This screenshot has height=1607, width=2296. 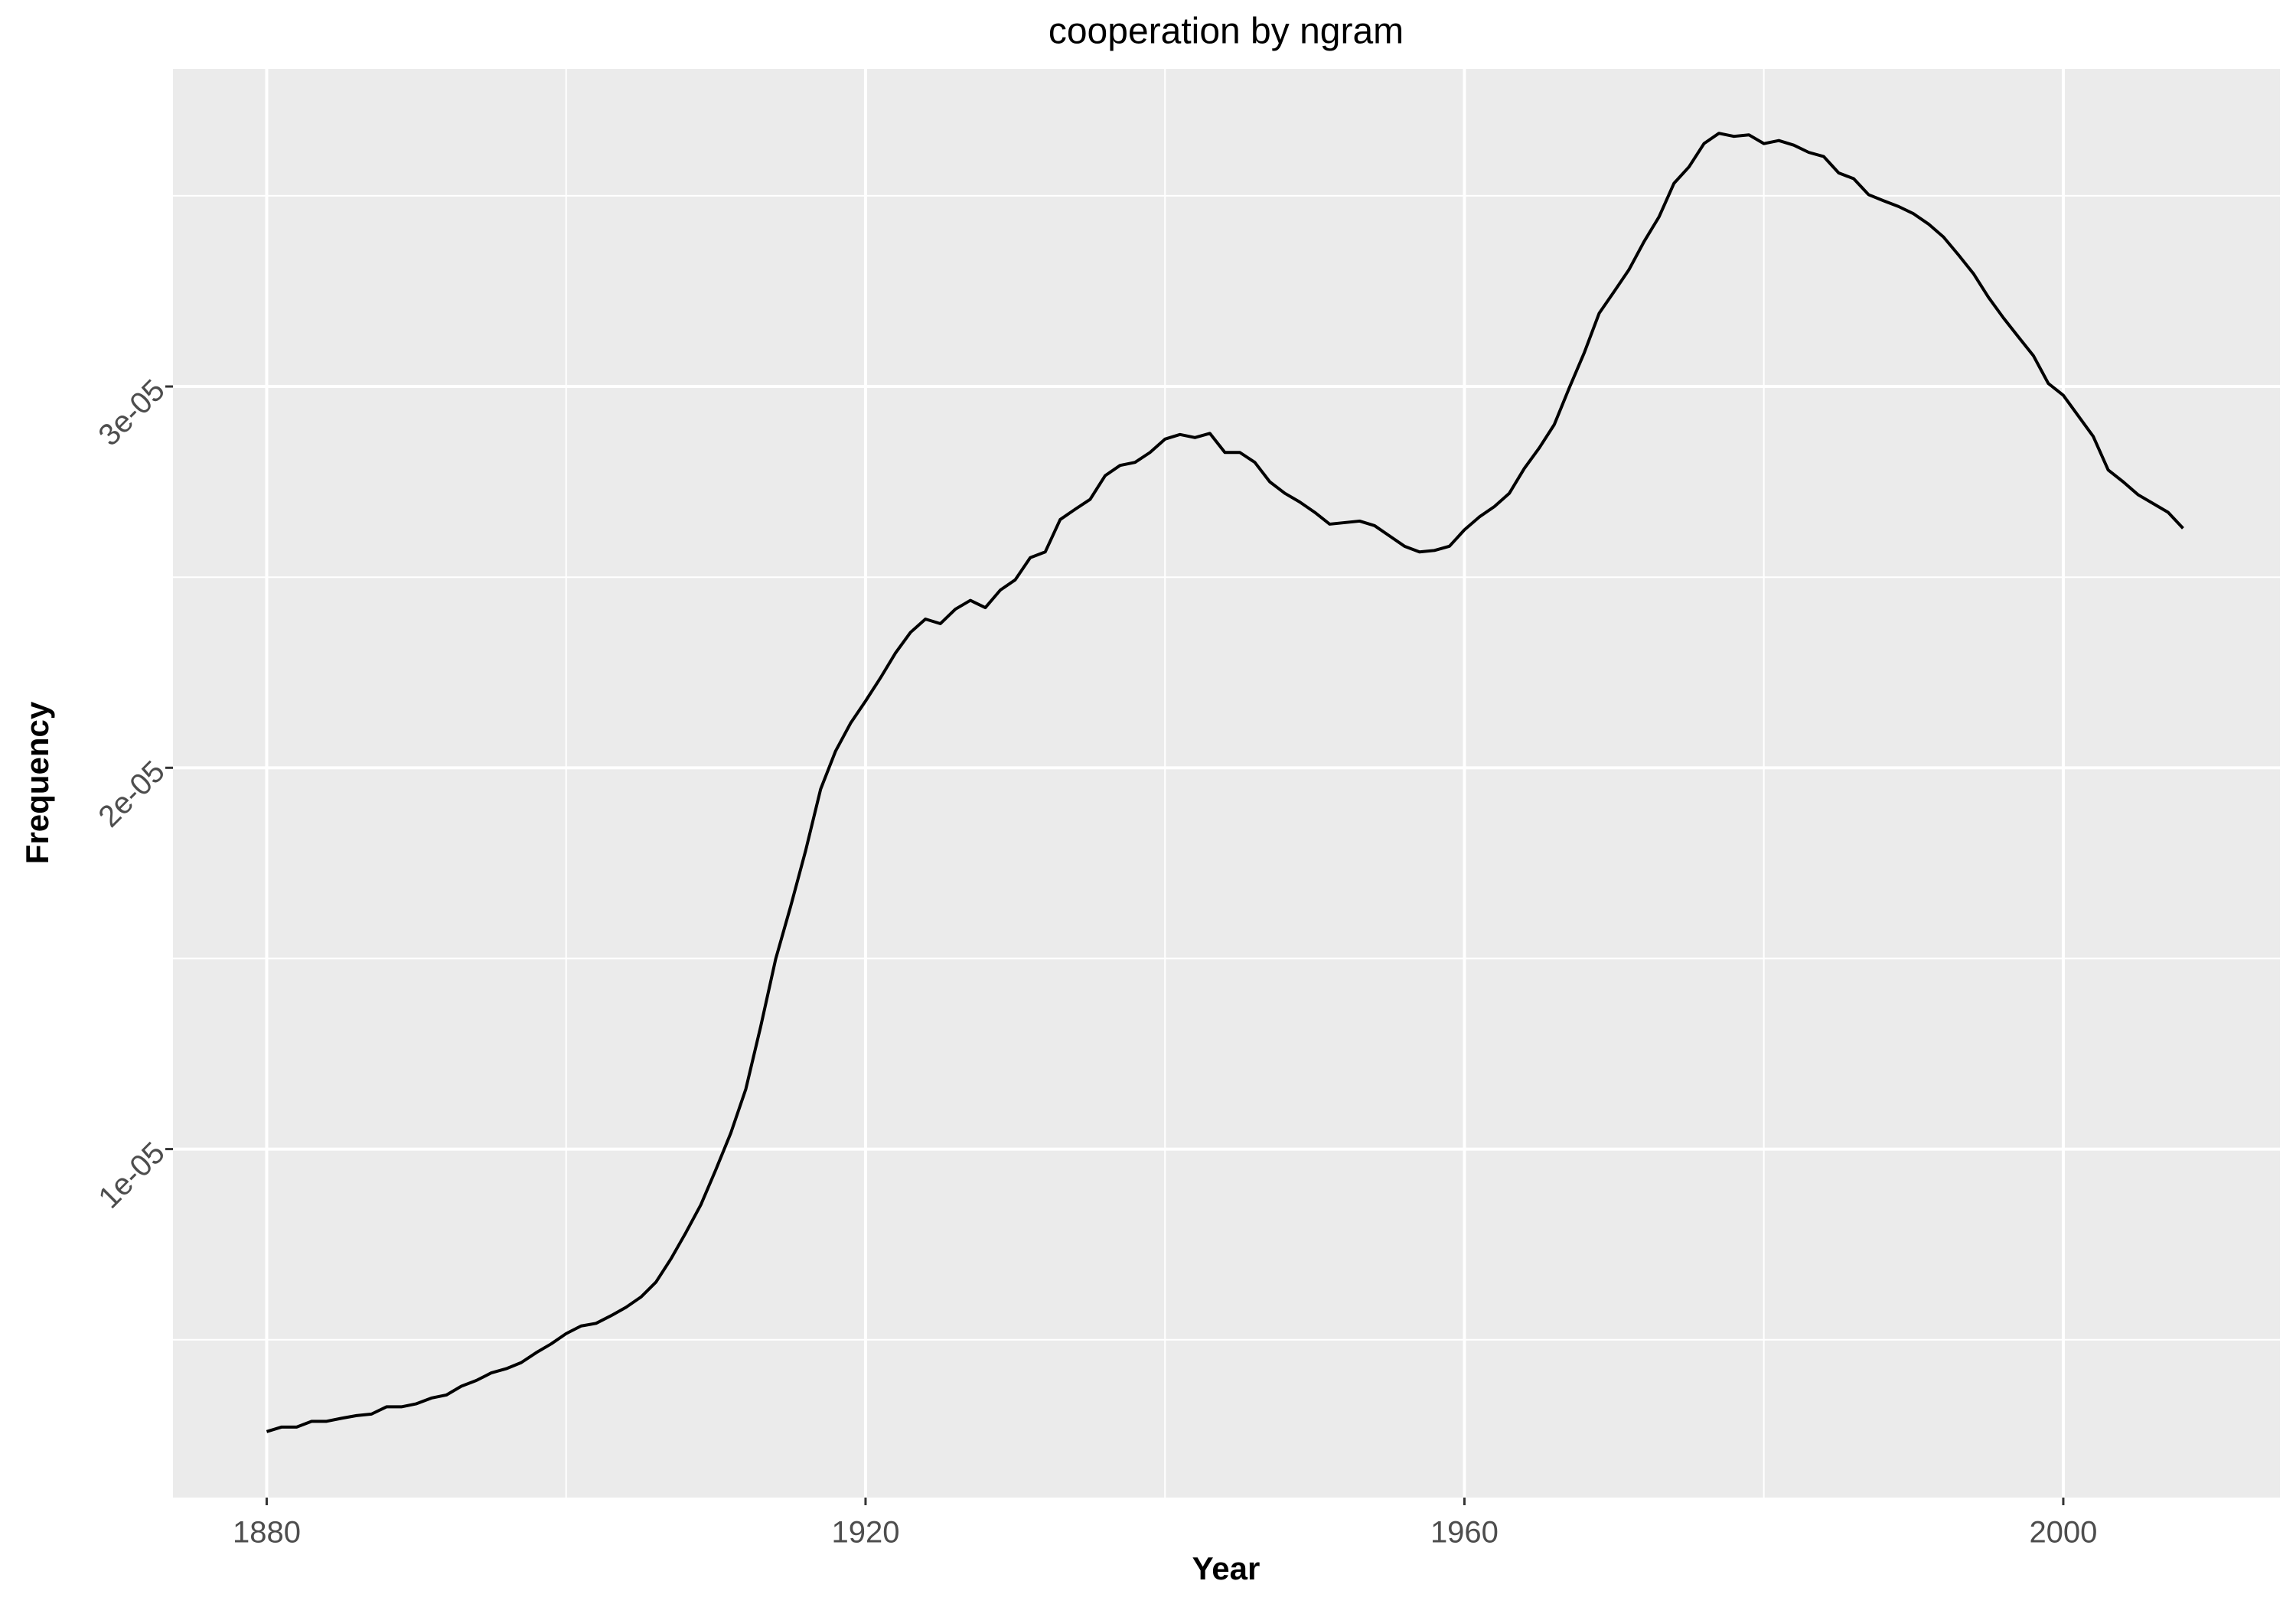 What do you see at coordinates (1464, 1533) in the screenshot?
I see `x-tick-label: 1960` at bounding box center [1464, 1533].